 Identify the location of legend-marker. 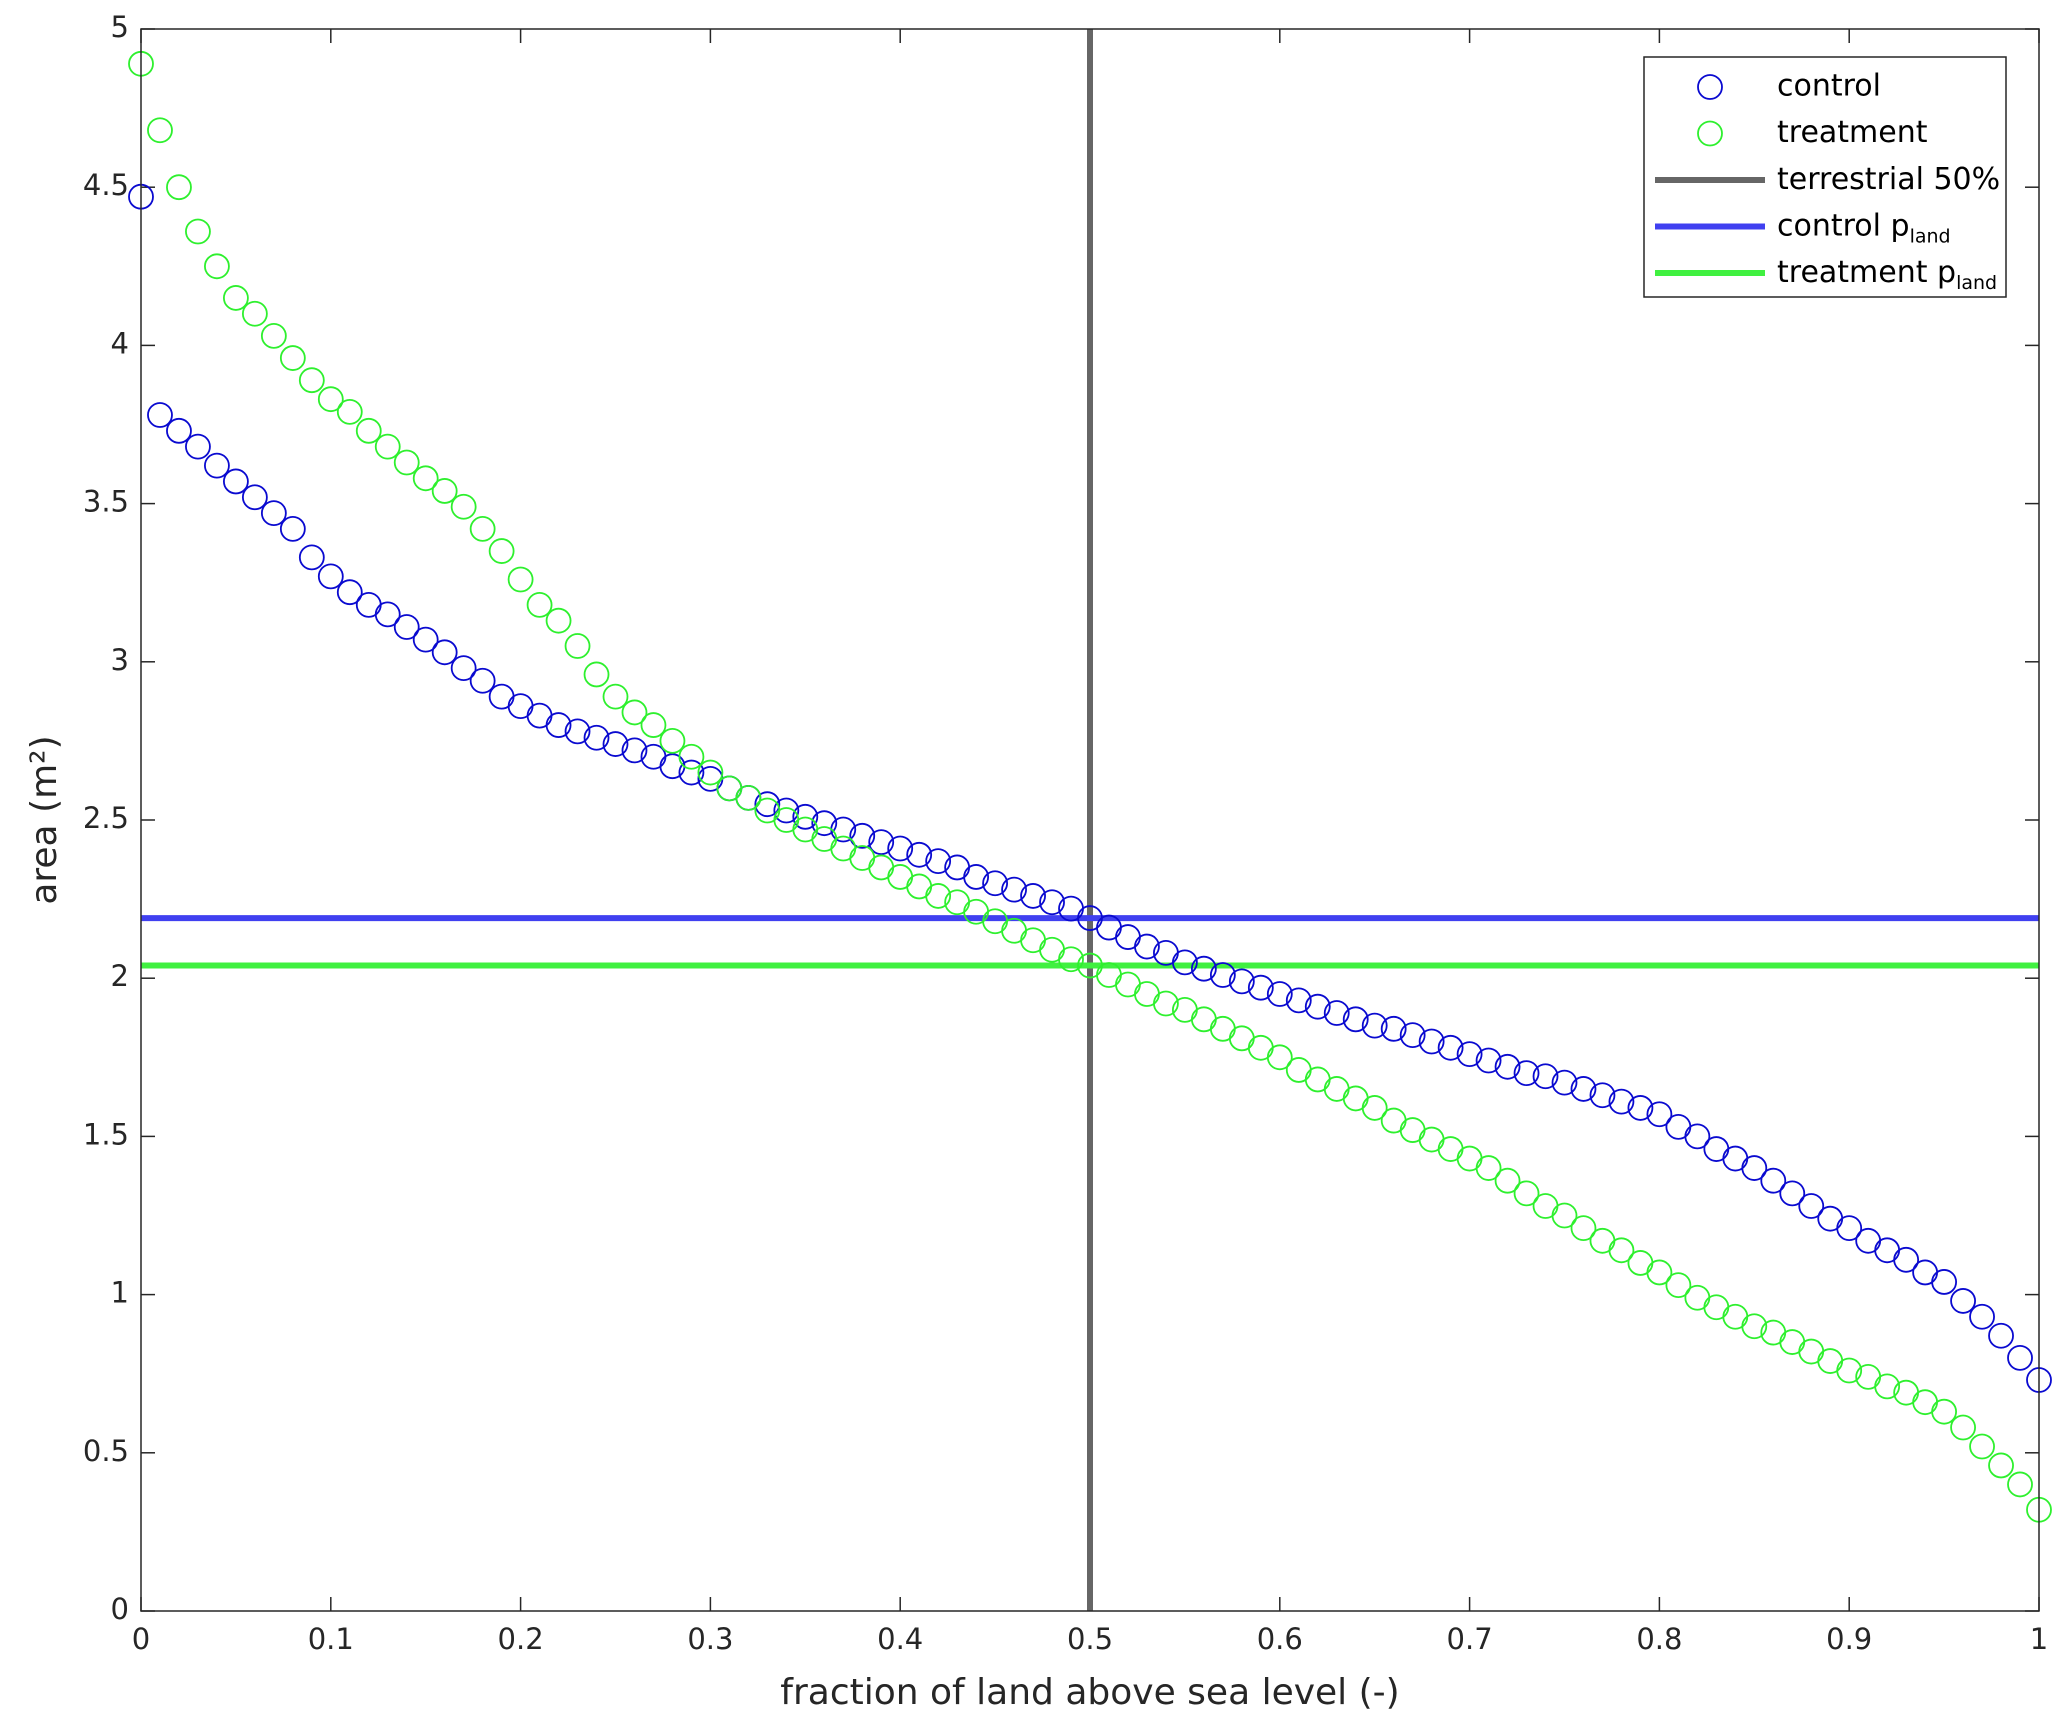
(1710, 87).